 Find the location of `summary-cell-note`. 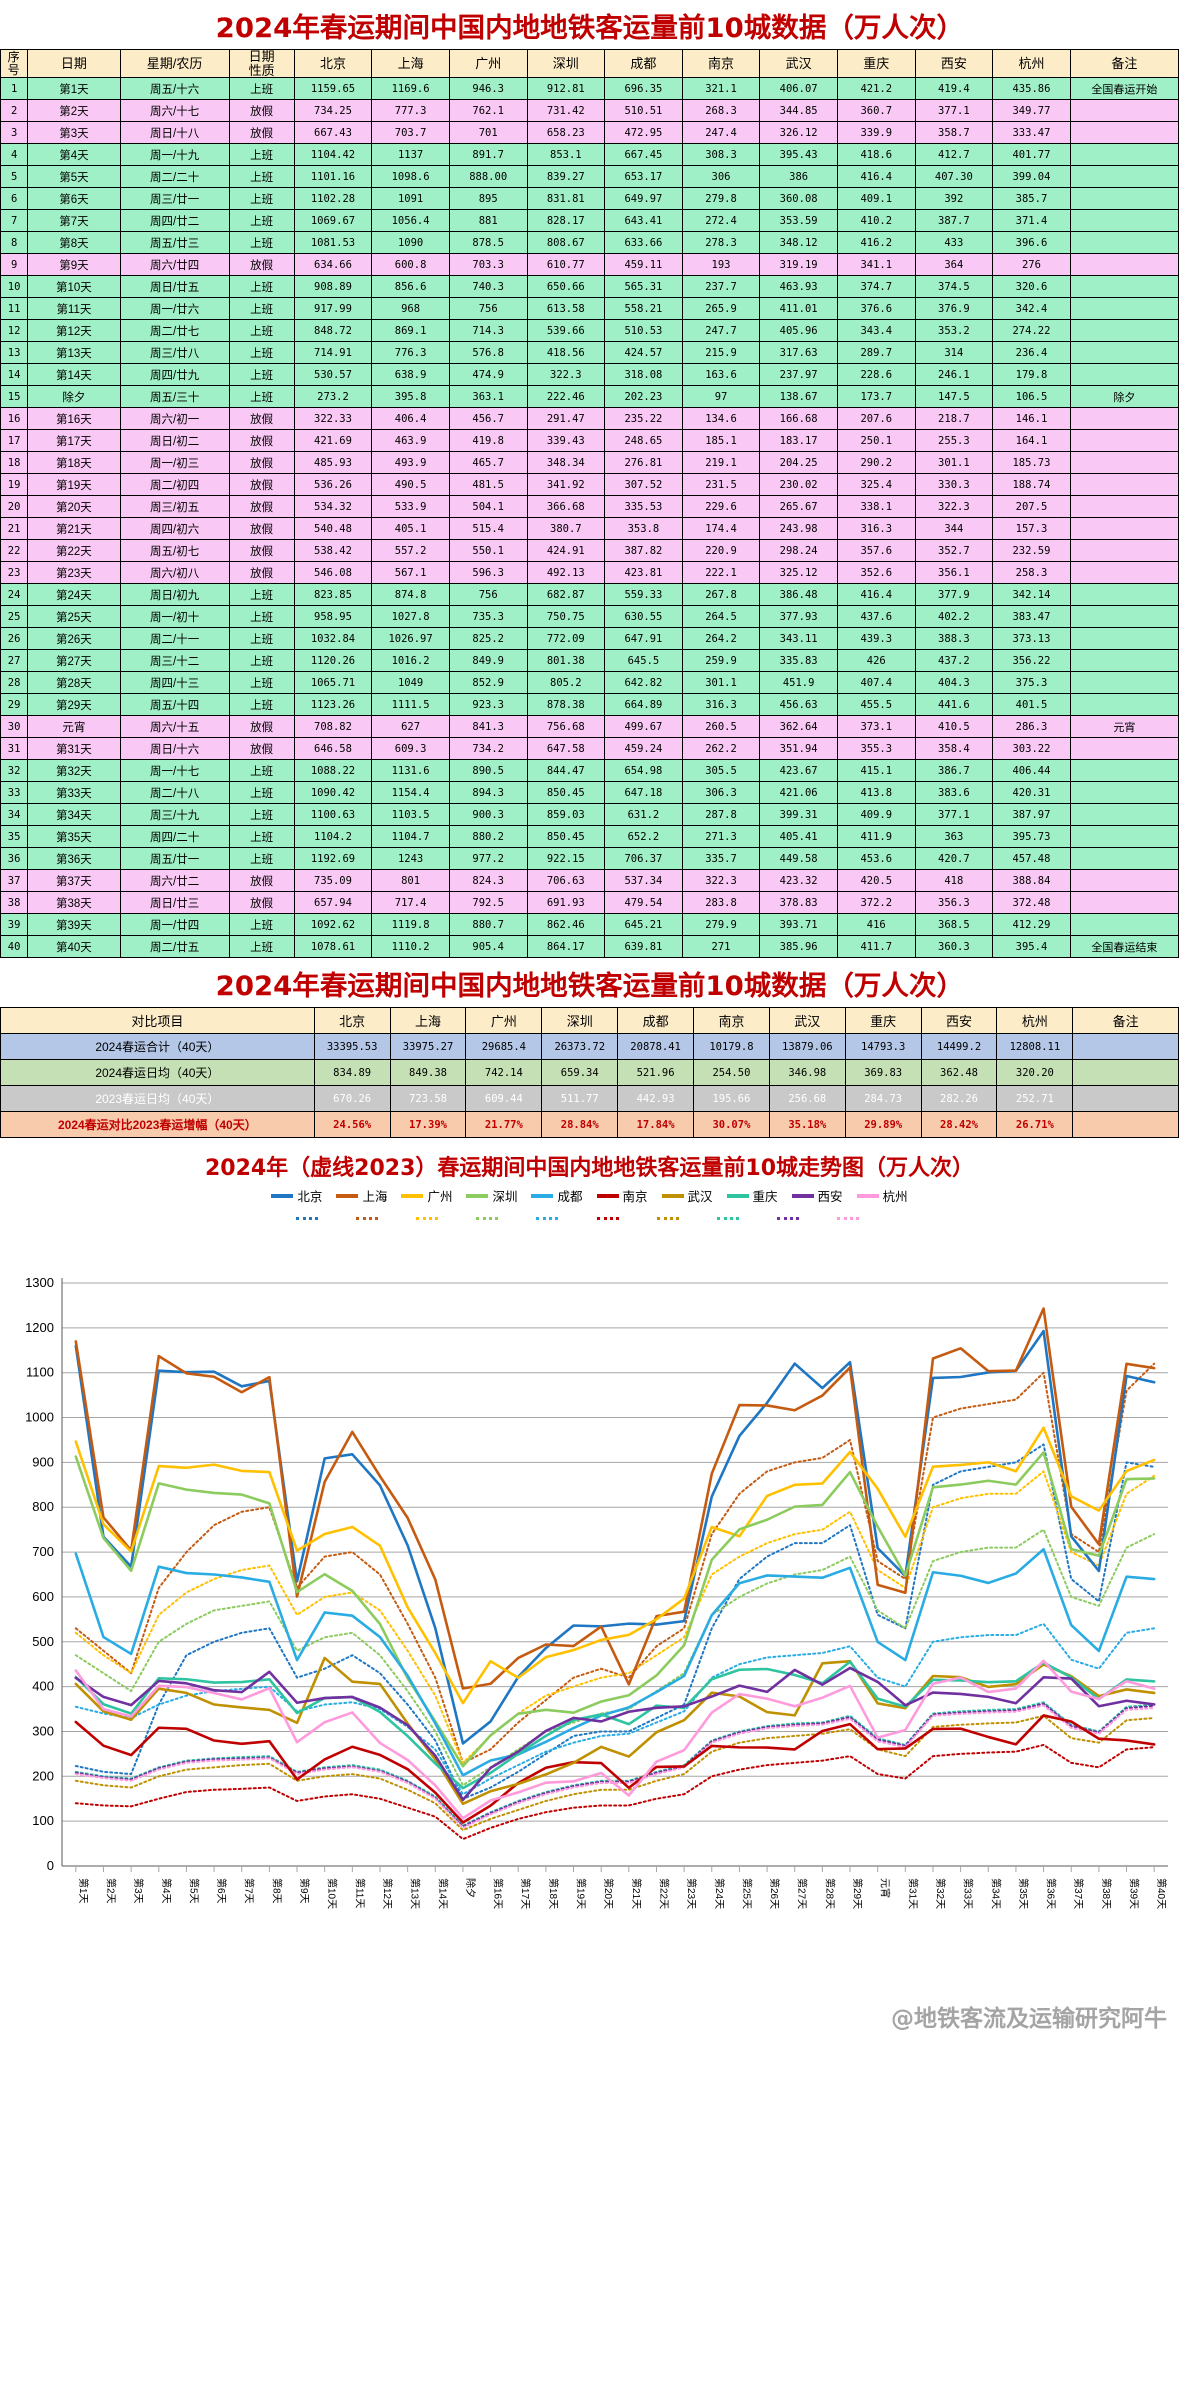

summary-cell-note is located at coordinates (1125, 1047).